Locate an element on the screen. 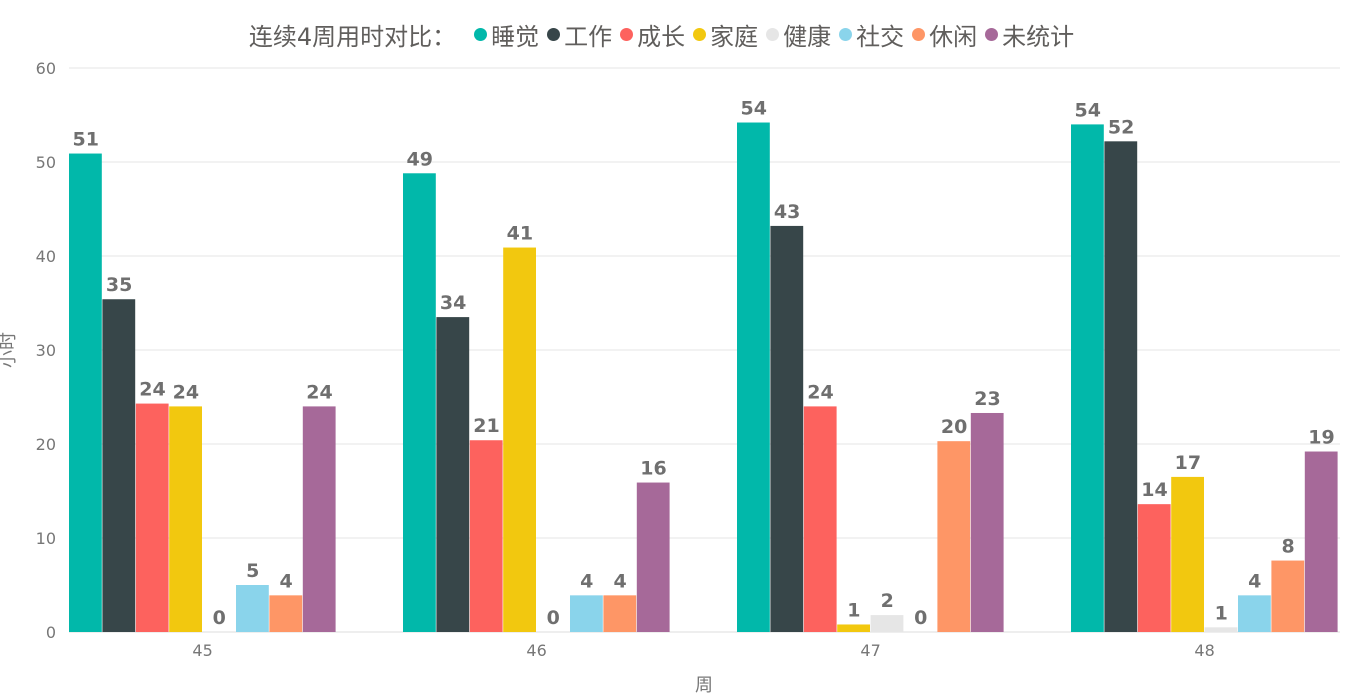 The width and height of the screenshot is (1345, 694). y-tick-label: 30 is located at coordinates (46, 350).